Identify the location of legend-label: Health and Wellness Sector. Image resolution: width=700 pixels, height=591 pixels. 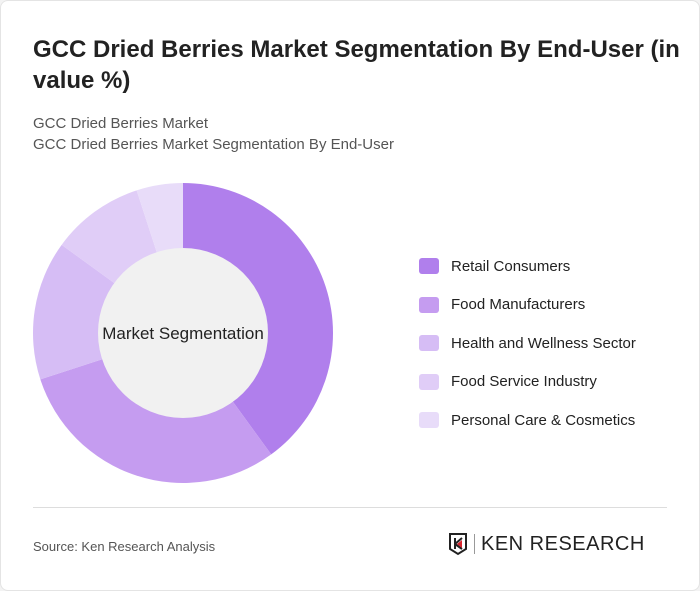
(543, 343).